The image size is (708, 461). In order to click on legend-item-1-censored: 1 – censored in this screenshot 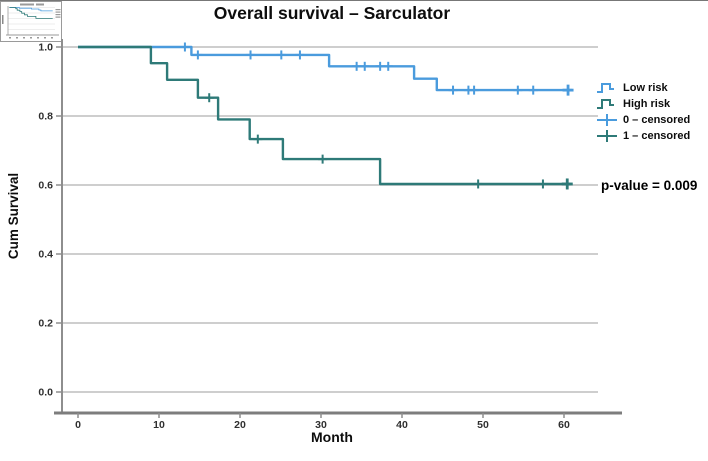, I will do `click(643, 135)`.